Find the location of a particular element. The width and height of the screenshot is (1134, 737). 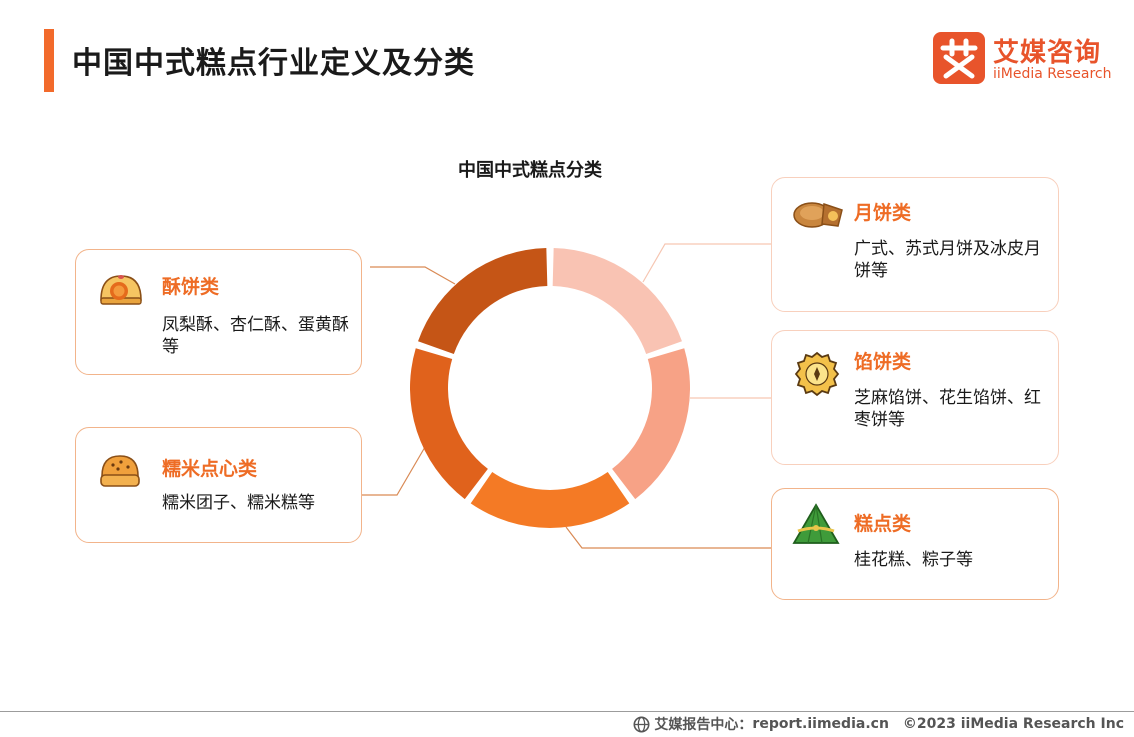

category-card-filled-pie: 馅饼类 芝麻馅饼、花生馅饼、红枣饼等 is located at coordinates (915, 397).